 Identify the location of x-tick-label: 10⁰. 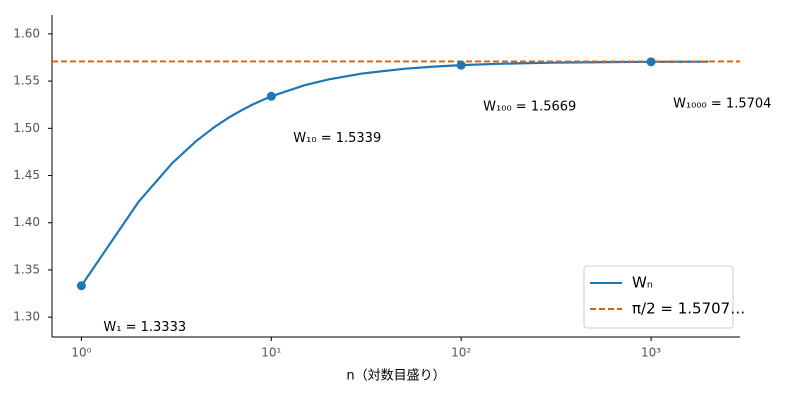
(81, 353).